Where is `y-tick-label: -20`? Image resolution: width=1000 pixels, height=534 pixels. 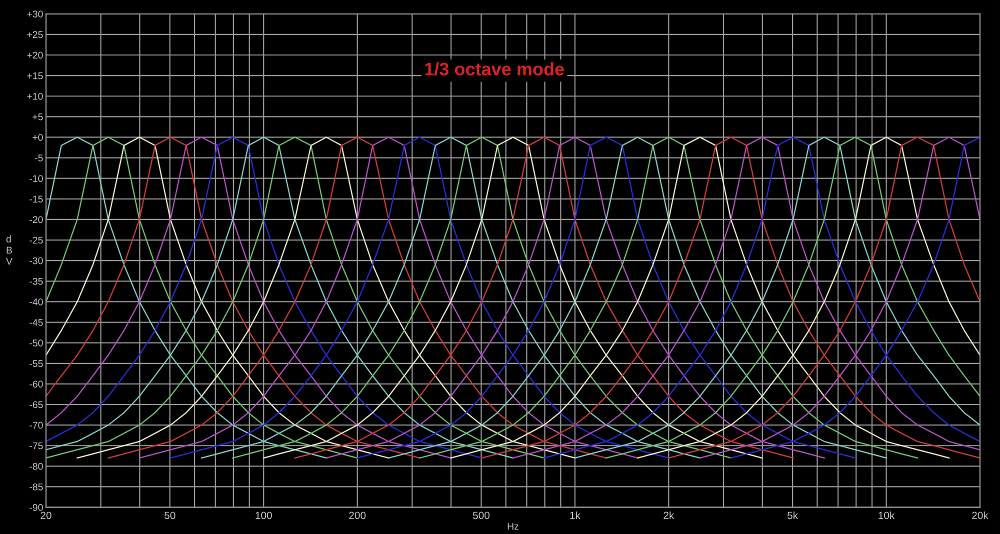 y-tick-label: -20 is located at coordinates (36, 220).